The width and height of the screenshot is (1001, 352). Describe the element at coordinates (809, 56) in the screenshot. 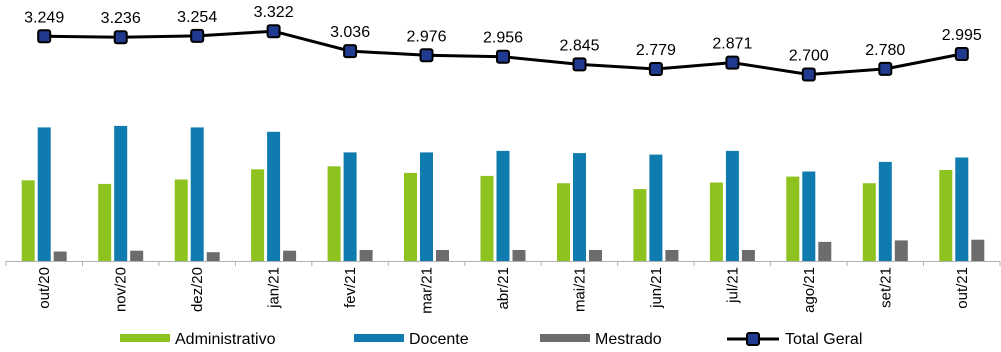

I see `total-geral-data-label-10: 2.700` at that location.